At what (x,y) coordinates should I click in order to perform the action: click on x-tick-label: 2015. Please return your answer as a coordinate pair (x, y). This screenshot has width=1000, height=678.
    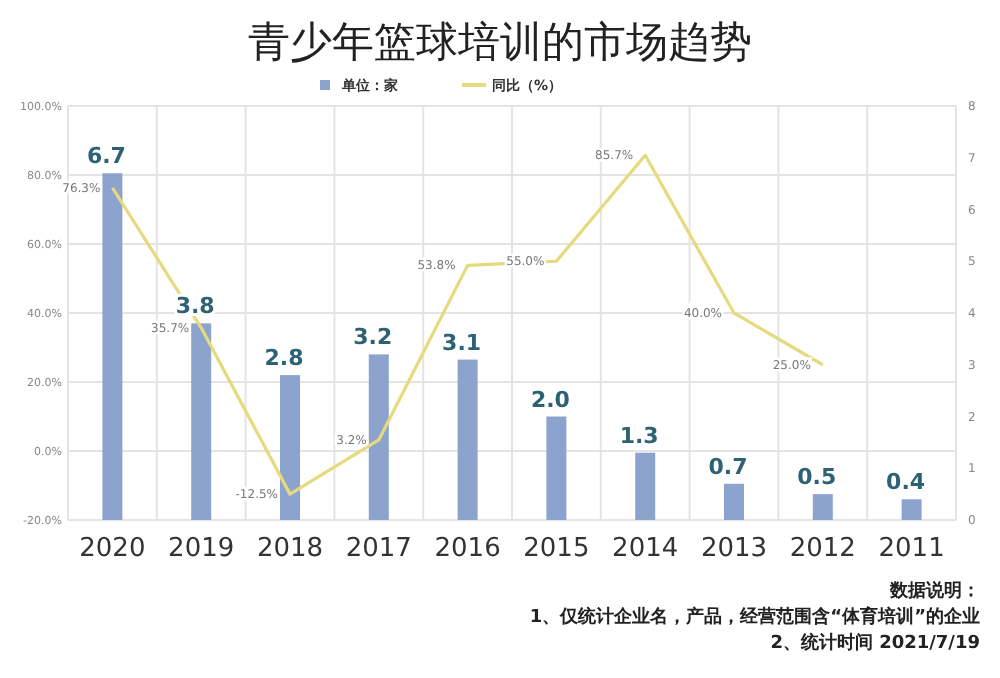
    Looking at the image, I should click on (556, 549).